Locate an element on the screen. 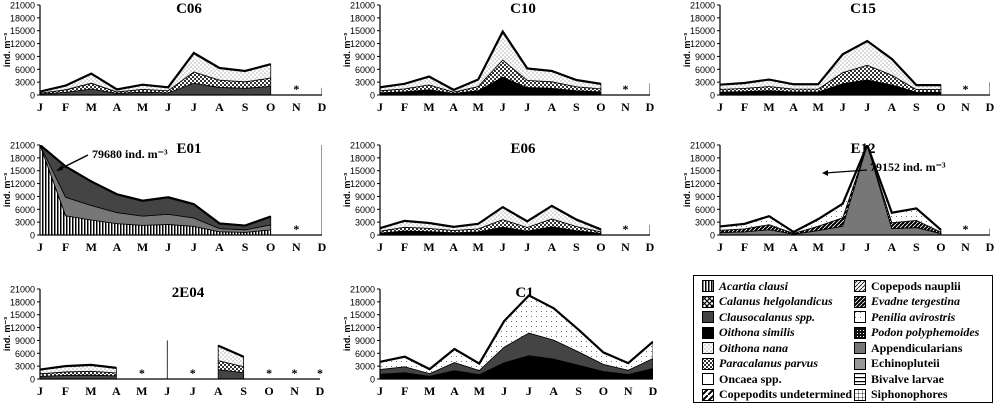 The image size is (995, 404). legend-label: Evadne tergestina is located at coordinates (915, 301).